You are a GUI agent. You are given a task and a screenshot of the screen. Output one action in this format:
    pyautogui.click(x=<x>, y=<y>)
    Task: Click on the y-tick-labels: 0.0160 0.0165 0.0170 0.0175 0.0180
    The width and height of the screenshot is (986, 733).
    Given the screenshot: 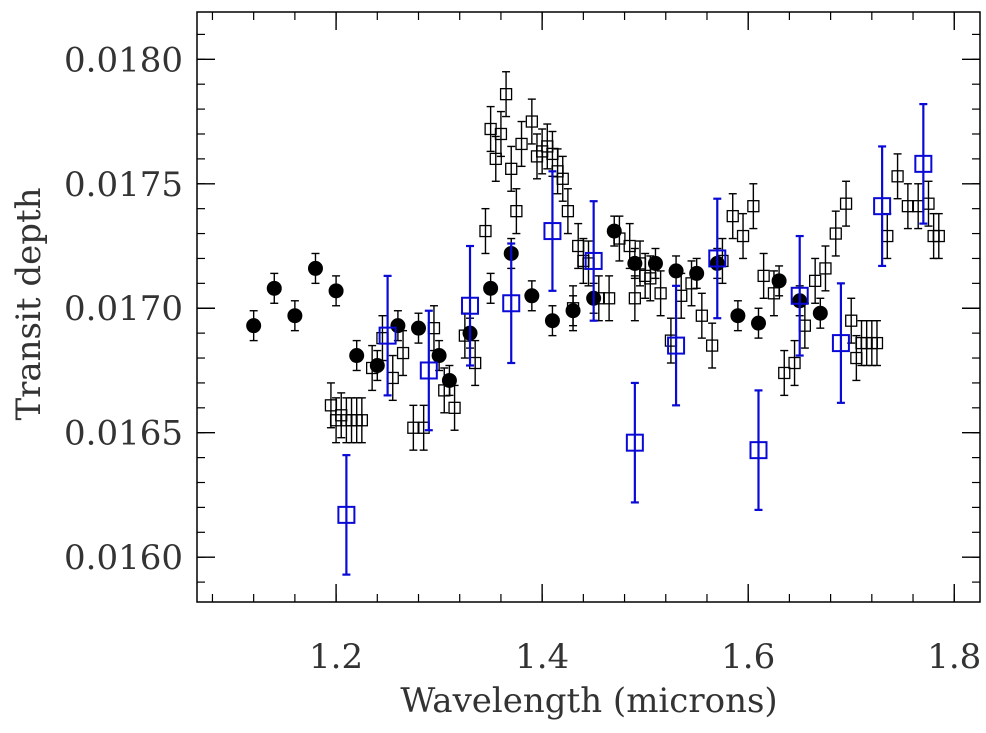 What is the action you would take?
    pyautogui.click(x=123, y=309)
    